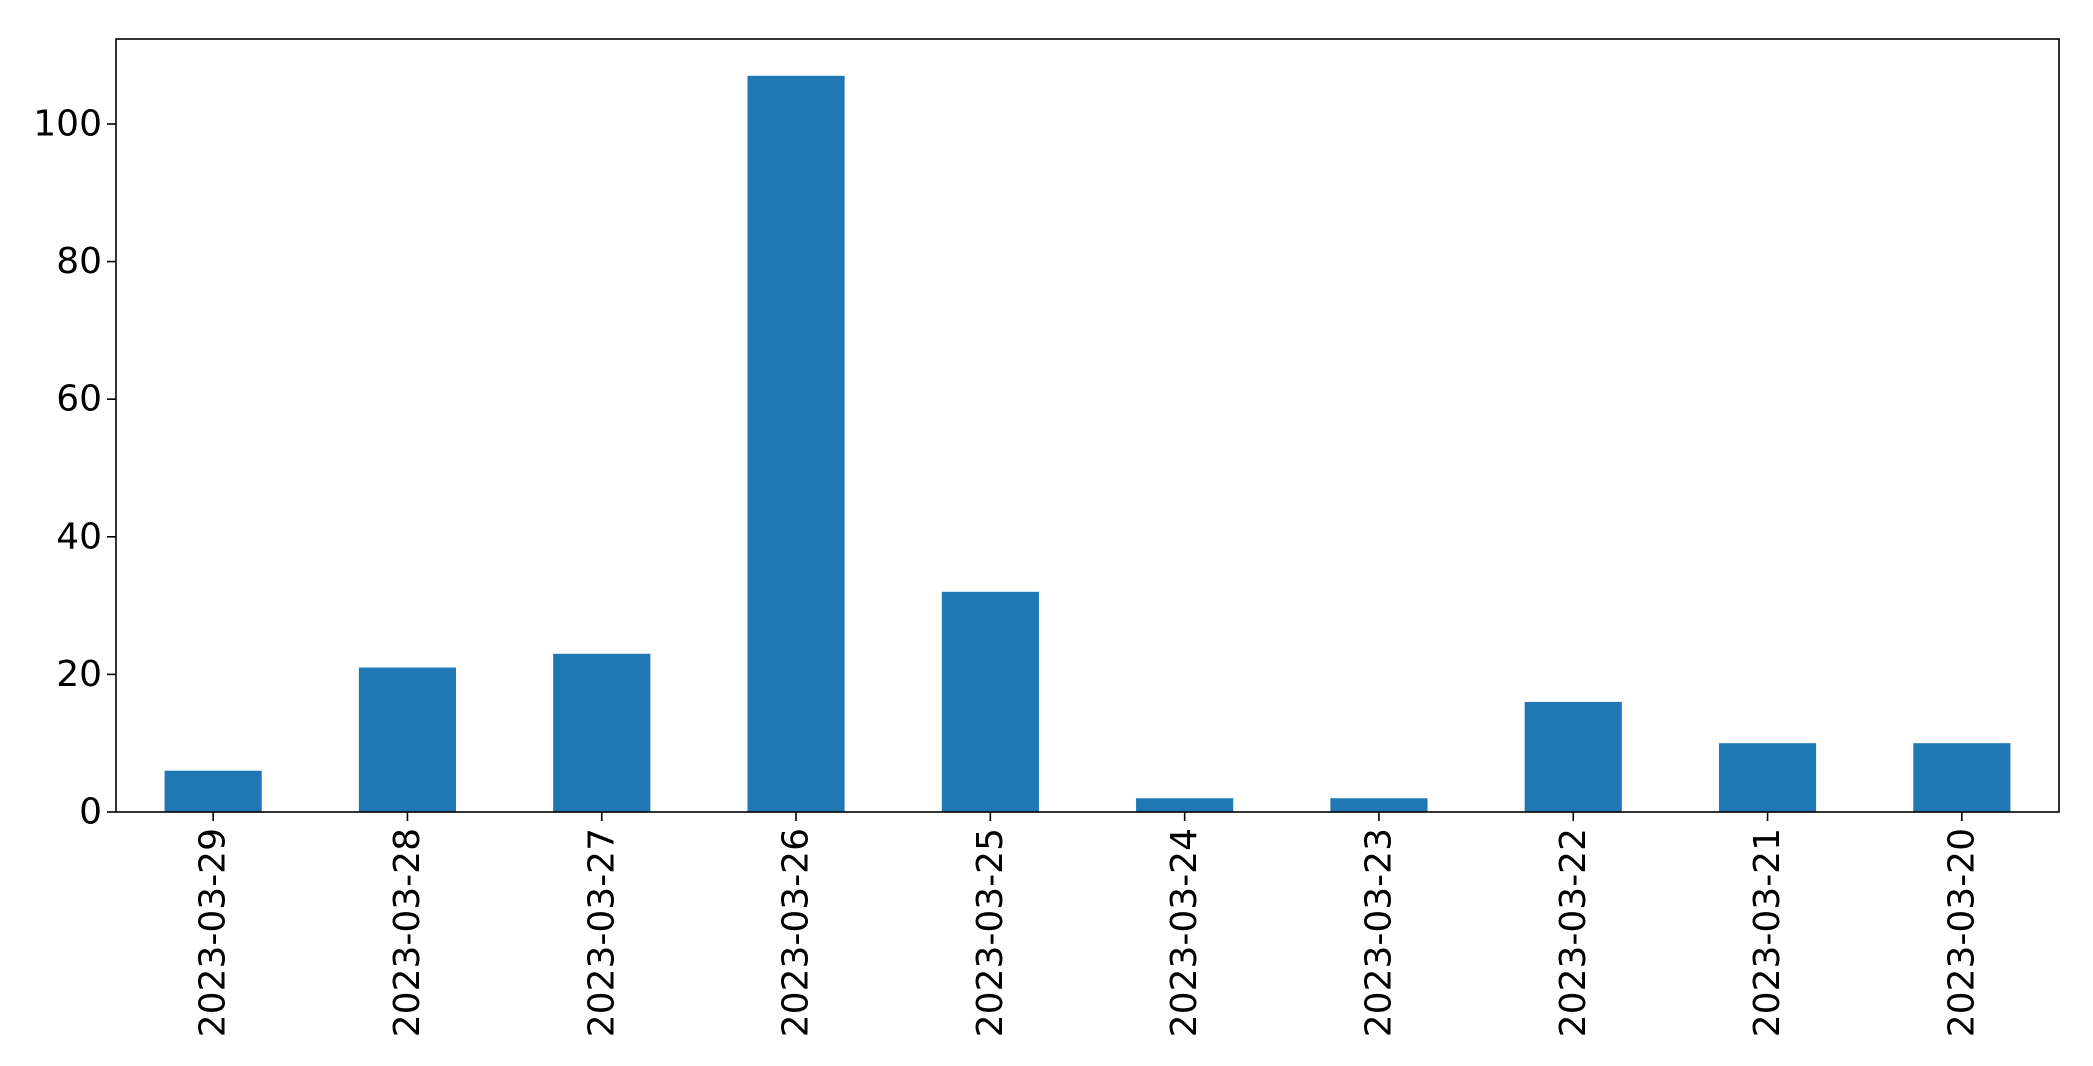 This screenshot has width=2093, height=1066. Describe the element at coordinates (79, 399) in the screenshot. I see `y-tick-label: 60` at that location.